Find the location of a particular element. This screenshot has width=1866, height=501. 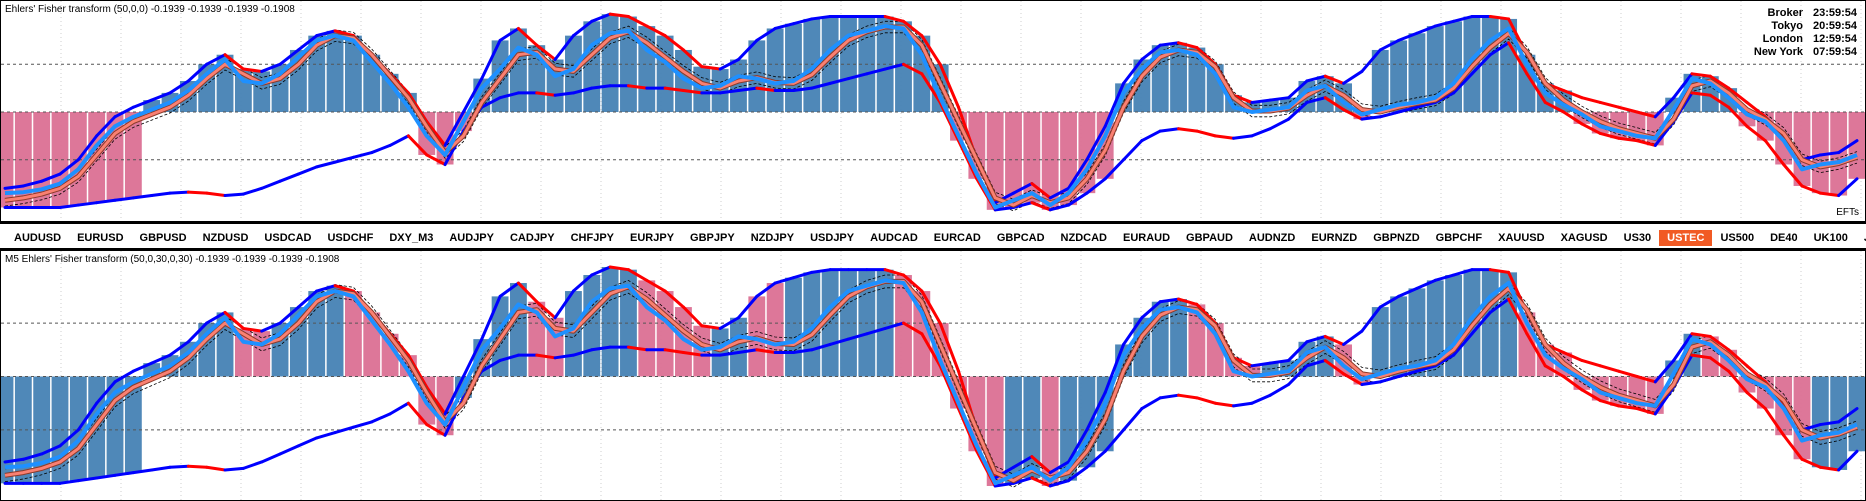

symbol-button-nzdjpy: NZDJPY is located at coordinates (772, 238).